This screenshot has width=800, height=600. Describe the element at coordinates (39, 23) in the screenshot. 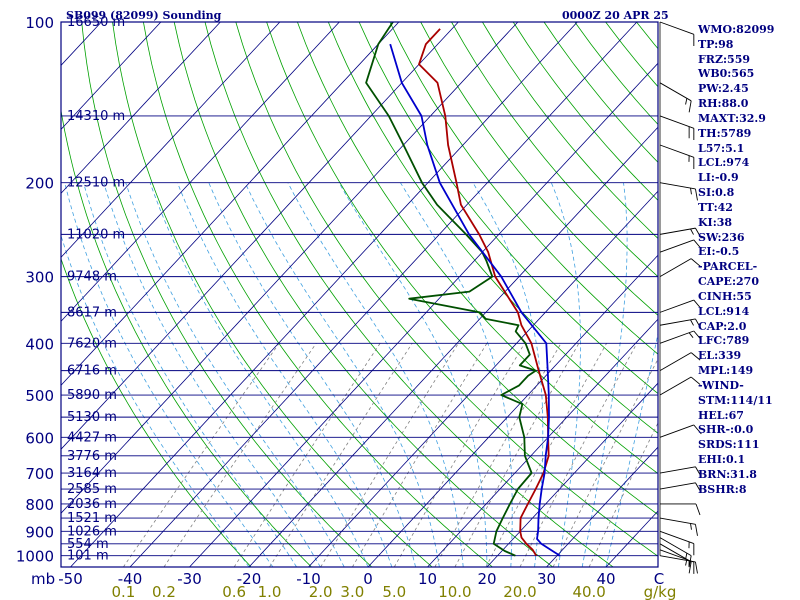

I see `pressure-tick-label: 100` at that location.